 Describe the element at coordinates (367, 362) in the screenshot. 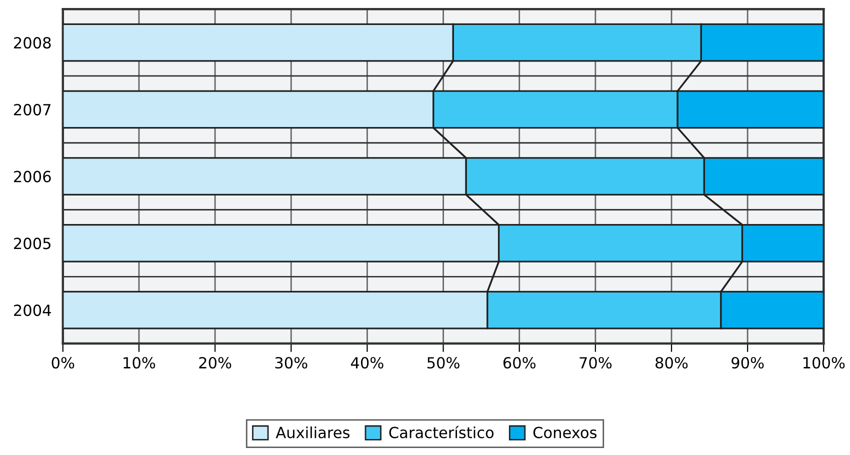

I see `x-tick-label: 40%` at that location.